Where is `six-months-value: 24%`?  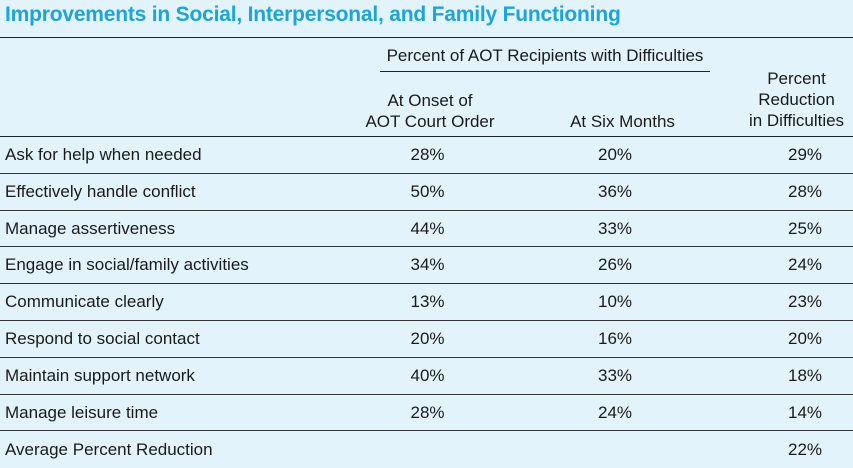
six-months-value: 24% is located at coordinates (615, 412).